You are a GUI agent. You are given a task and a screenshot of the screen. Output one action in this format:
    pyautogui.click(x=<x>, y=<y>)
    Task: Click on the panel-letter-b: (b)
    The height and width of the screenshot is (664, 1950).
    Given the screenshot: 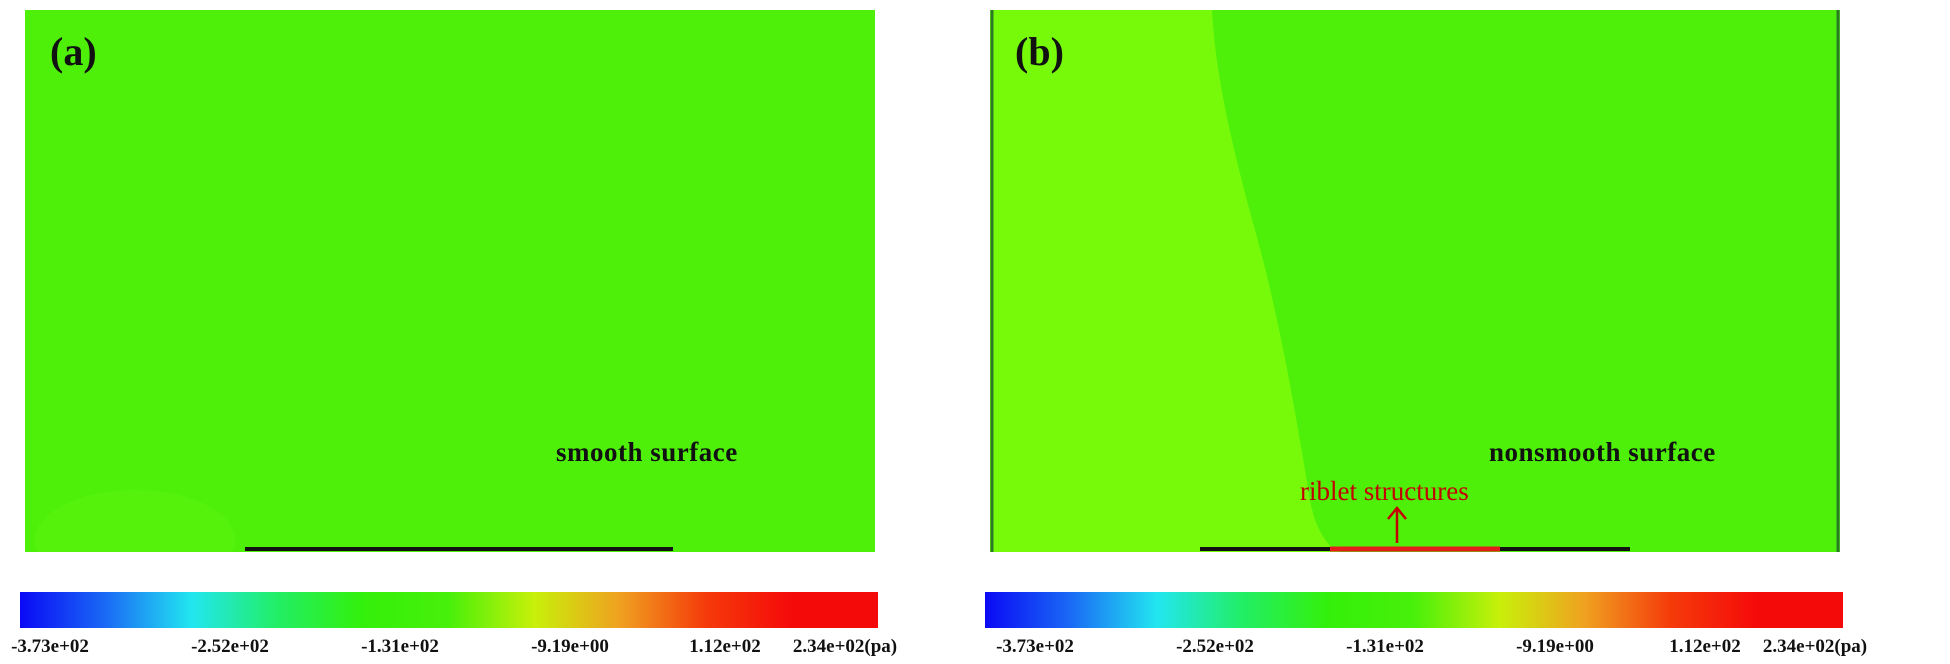 What is the action you would take?
    pyautogui.click(x=1039, y=51)
    